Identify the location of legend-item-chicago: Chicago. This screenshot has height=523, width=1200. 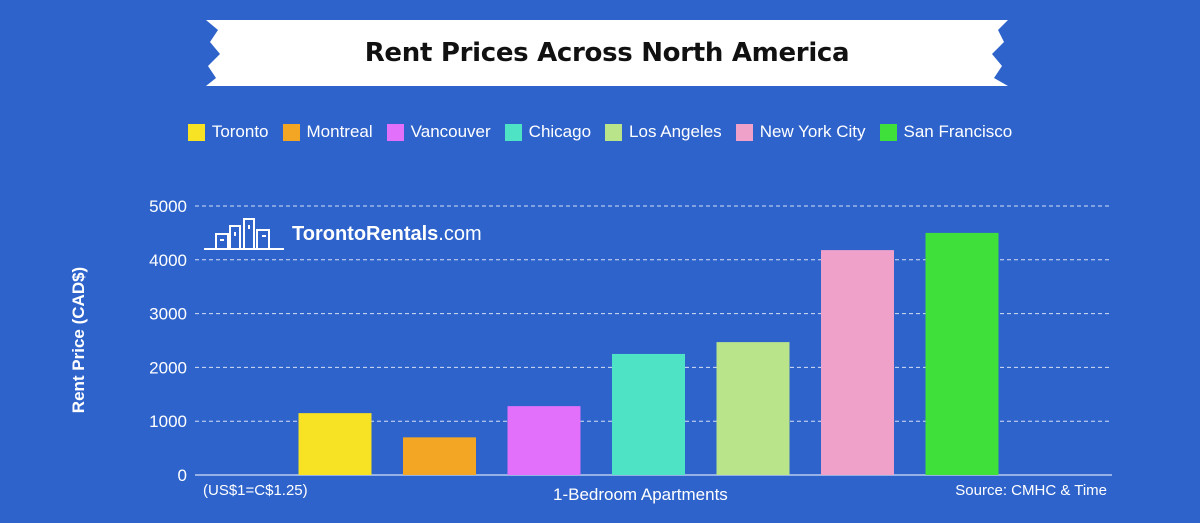
(548, 132).